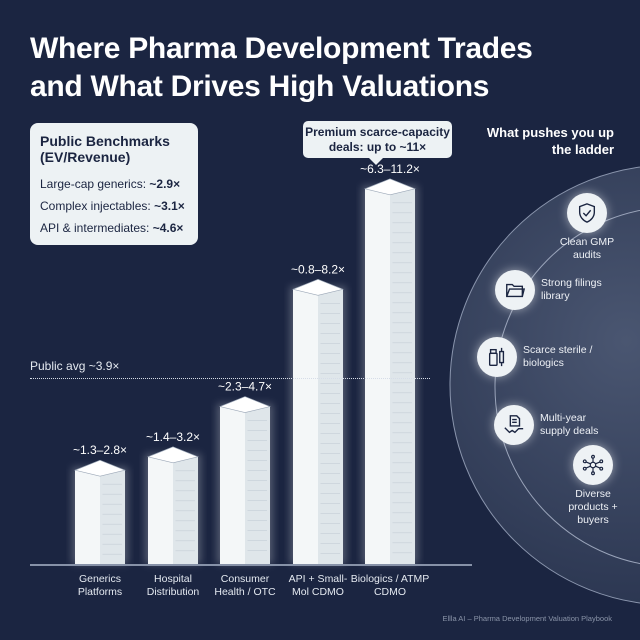 This screenshot has width=640, height=640. Describe the element at coordinates (245, 387) in the screenshot. I see `value-label: ~2.3–4.7×` at that location.